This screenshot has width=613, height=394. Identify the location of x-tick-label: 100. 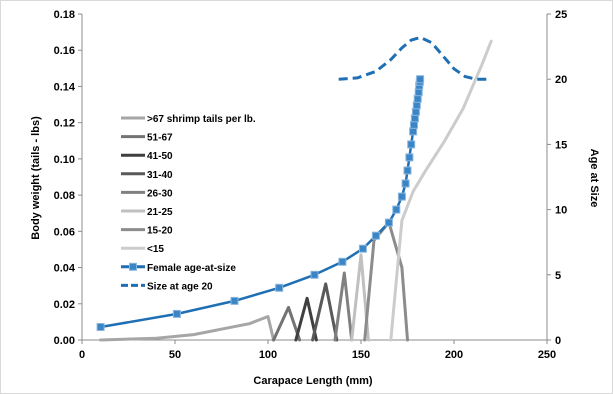
(268, 355).